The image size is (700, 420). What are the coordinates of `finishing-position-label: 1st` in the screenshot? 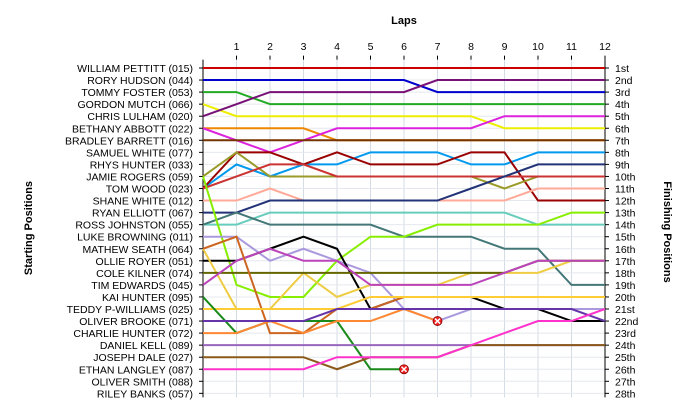 It's located at (622, 69).